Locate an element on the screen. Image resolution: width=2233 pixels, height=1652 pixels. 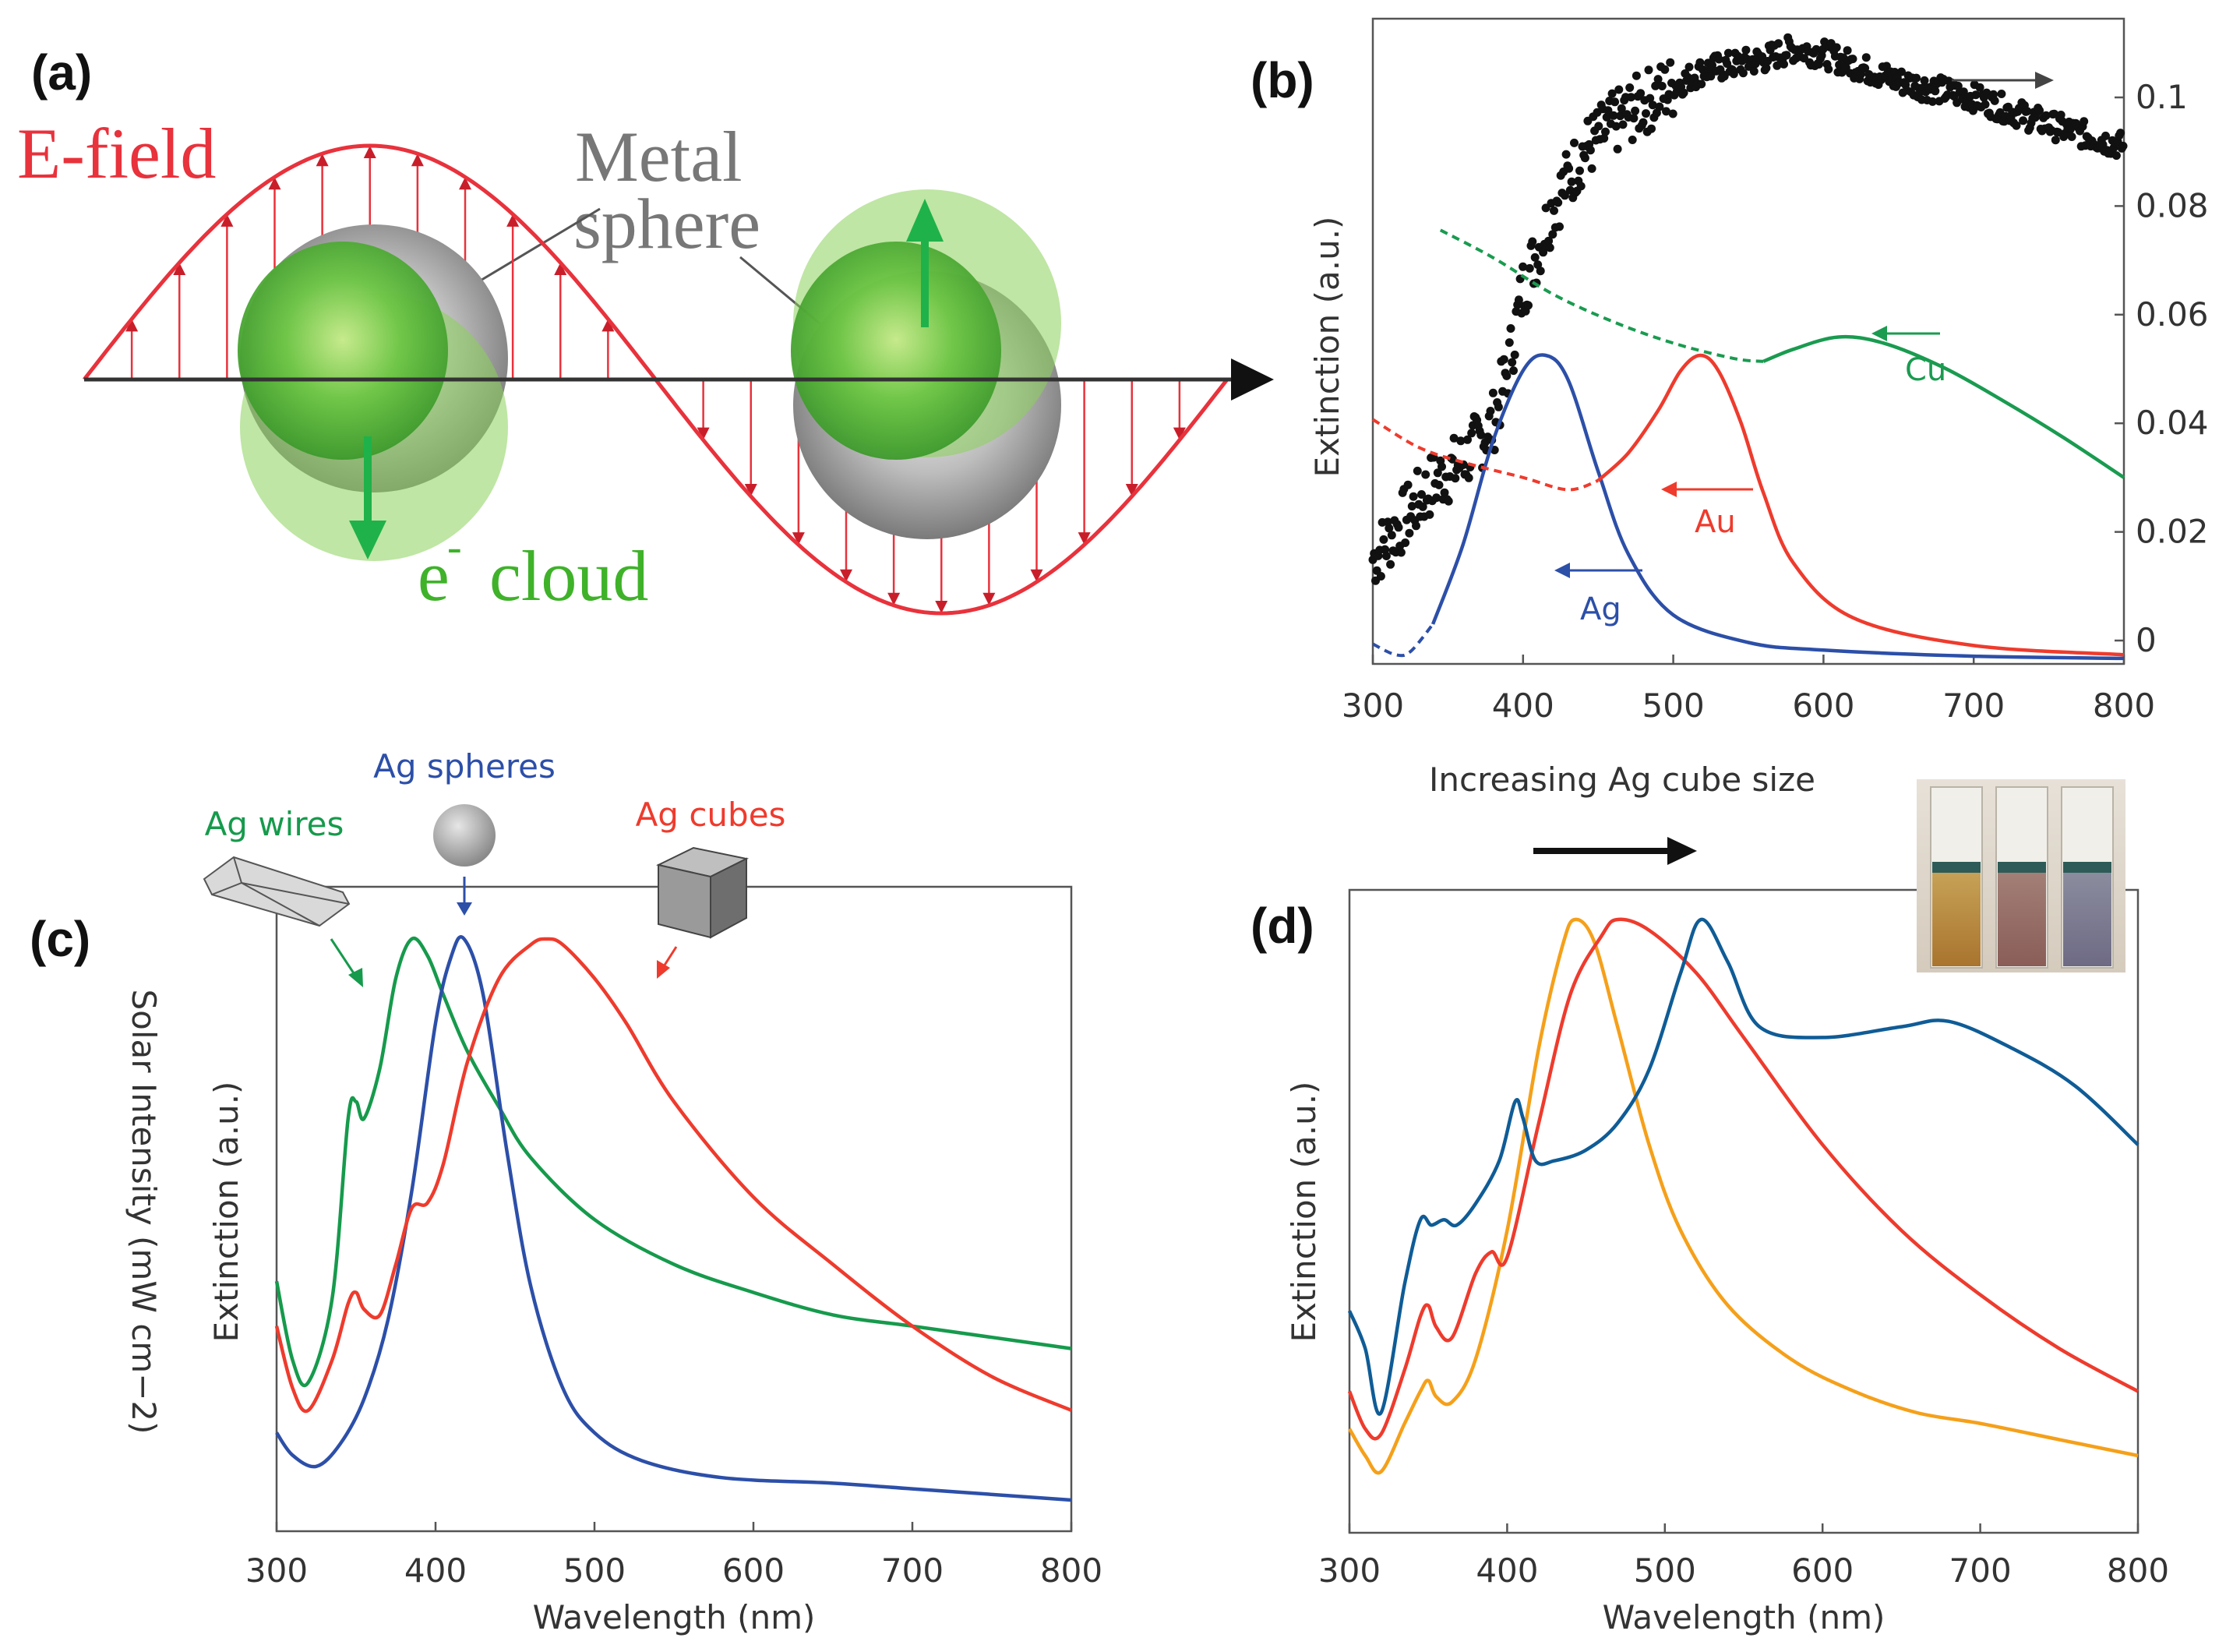
ag-label: Ag is located at coordinates (1600, 609).